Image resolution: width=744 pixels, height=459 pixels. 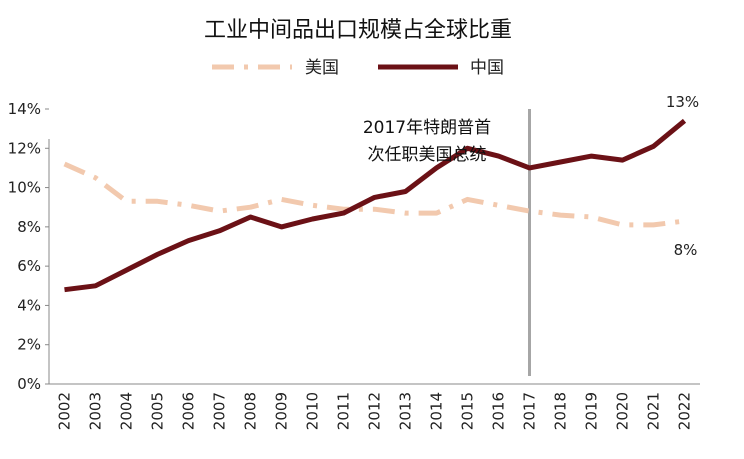 I want to click on y-tick-label: 10%, so click(x=24, y=188).